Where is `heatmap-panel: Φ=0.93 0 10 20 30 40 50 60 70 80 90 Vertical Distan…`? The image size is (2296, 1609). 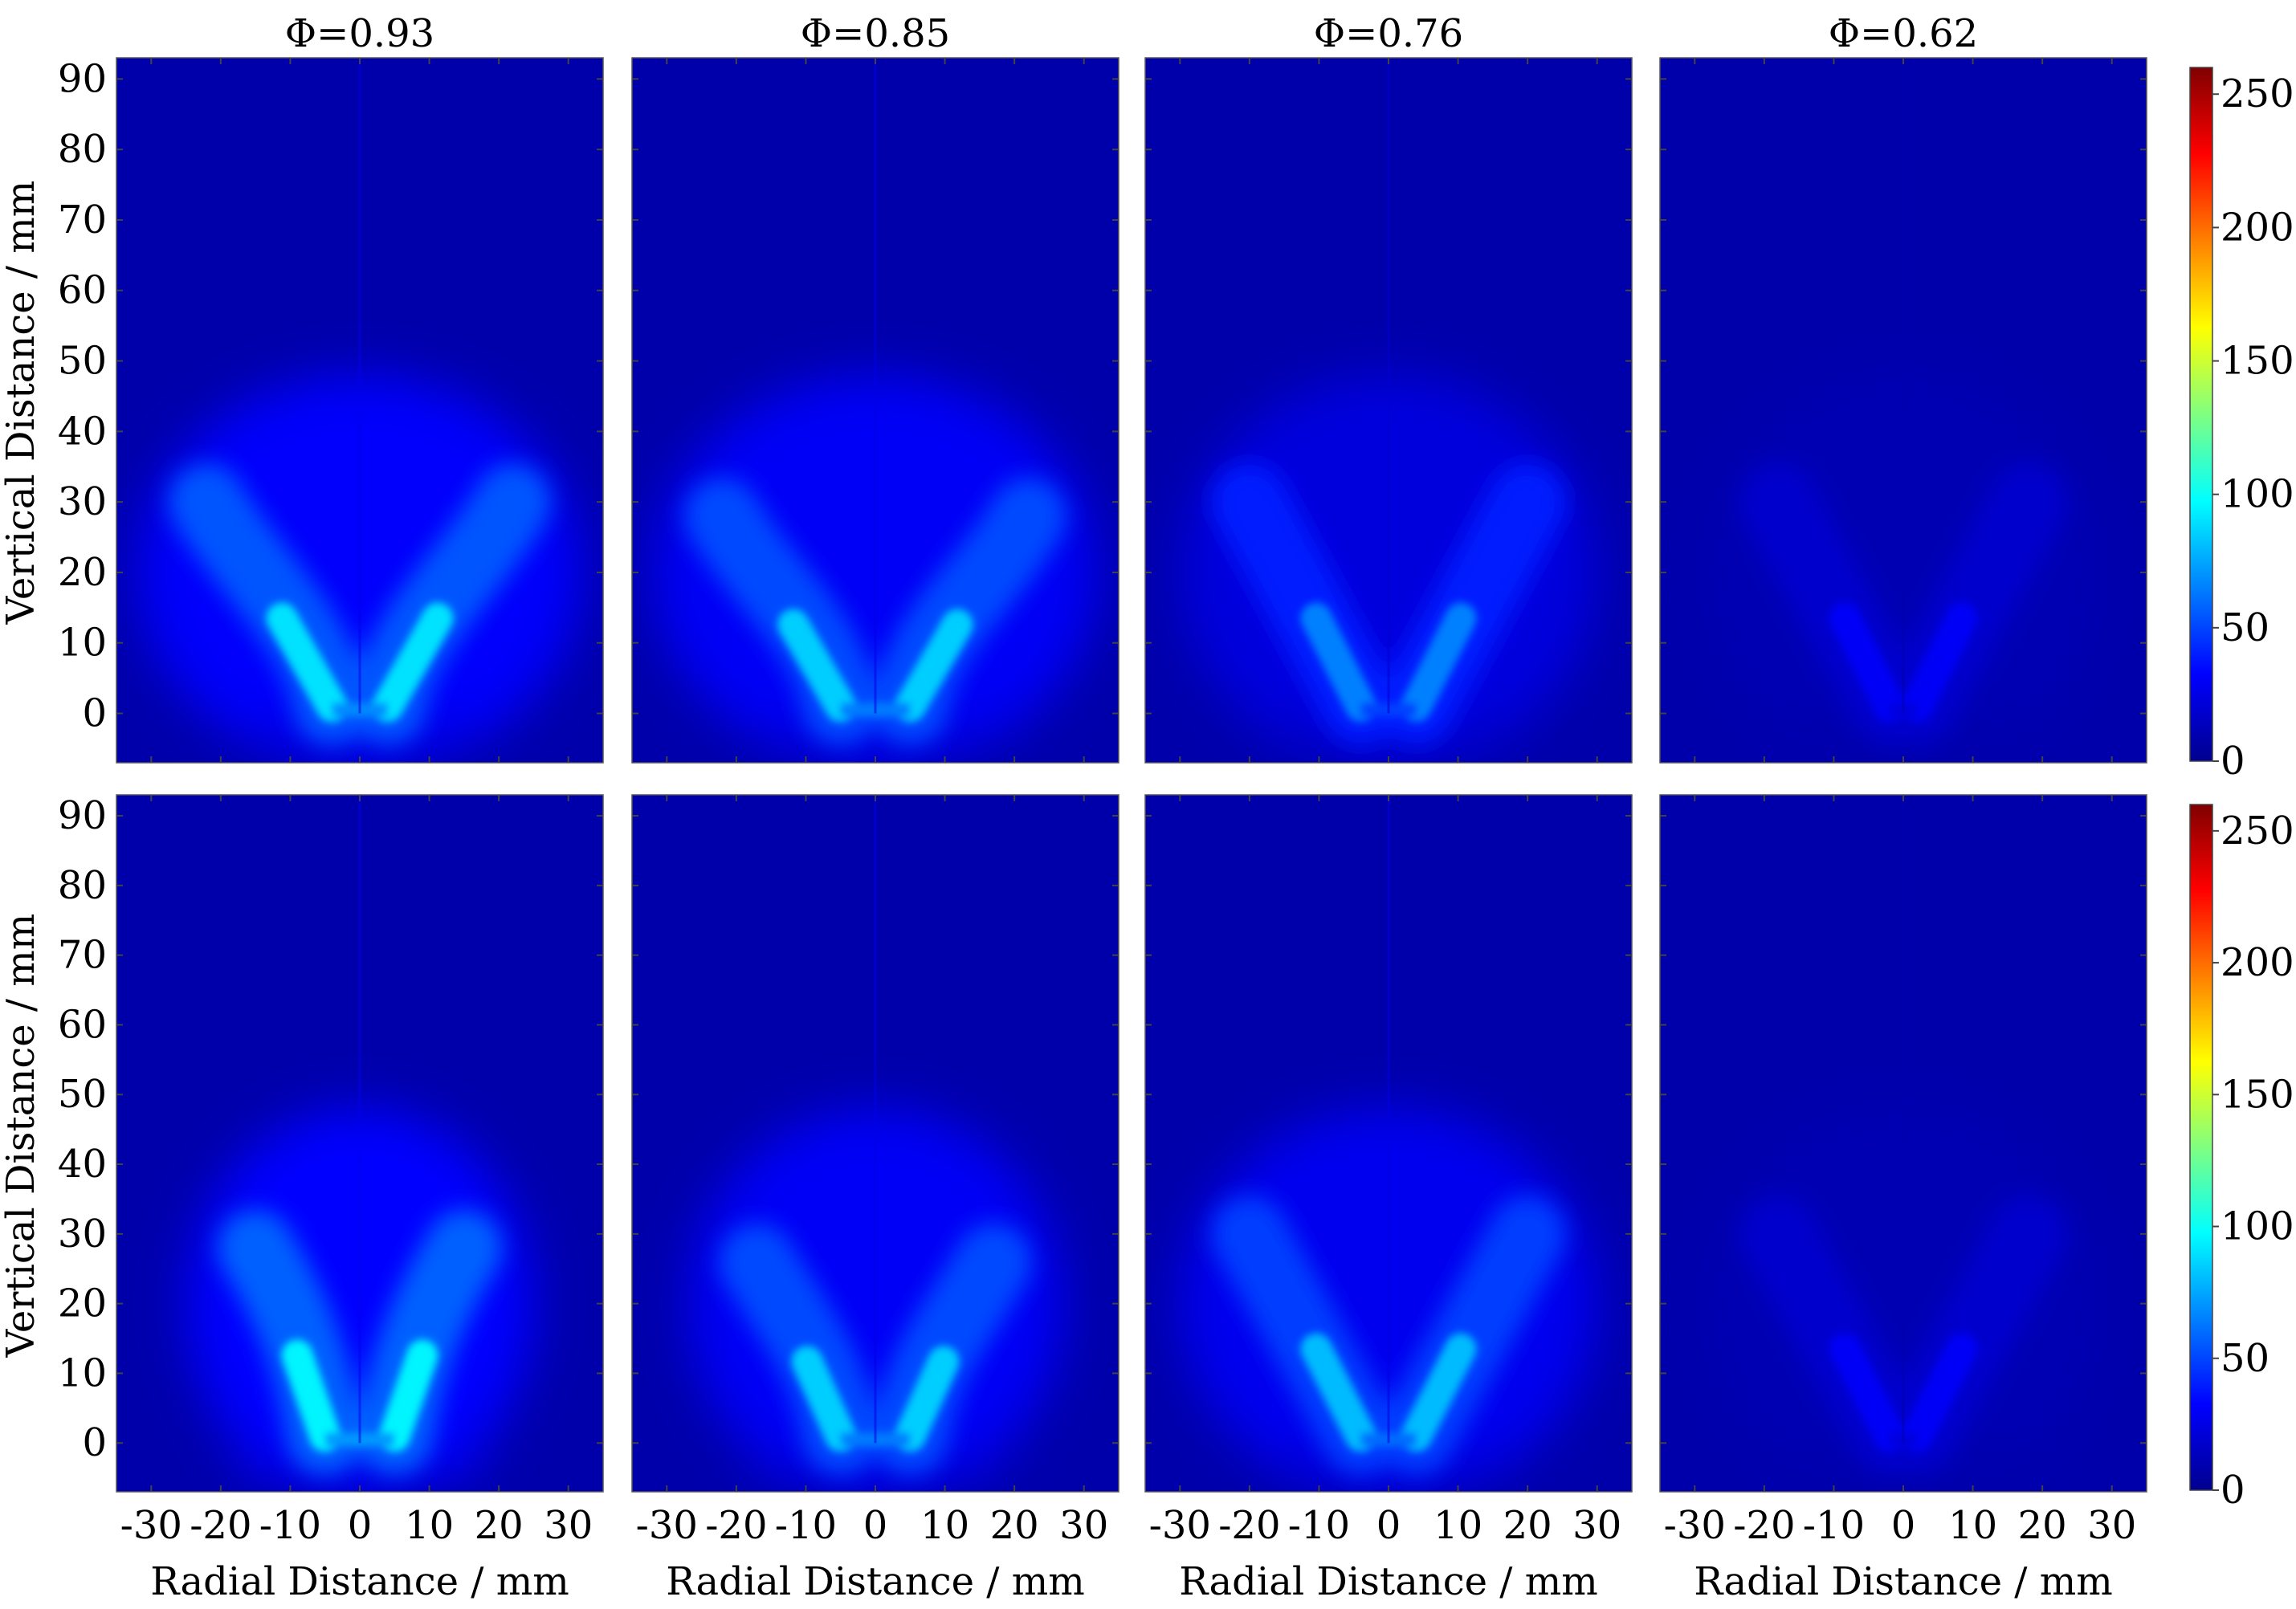
heatmap-panel: Φ=0.93 0 10 20 30 40 50 60 70 80 90 Vertical Distan… is located at coordinates (302, 387).